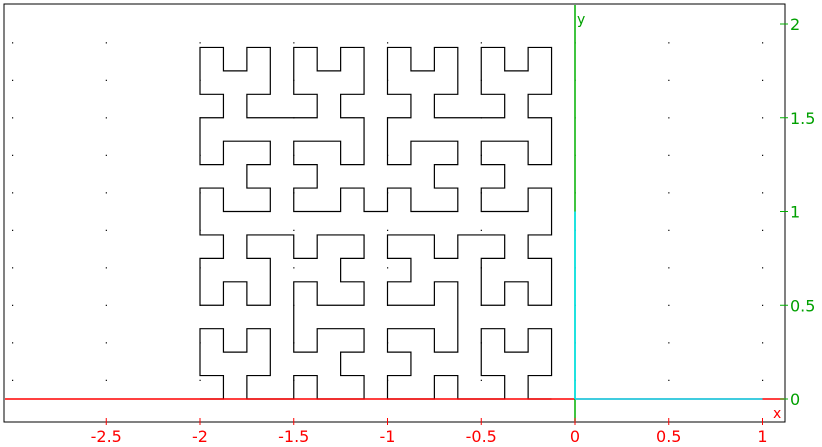 The image size is (822, 447). Describe the element at coordinates (795, 212) in the screenshot. I see `y-tick-label: 1` at that location.